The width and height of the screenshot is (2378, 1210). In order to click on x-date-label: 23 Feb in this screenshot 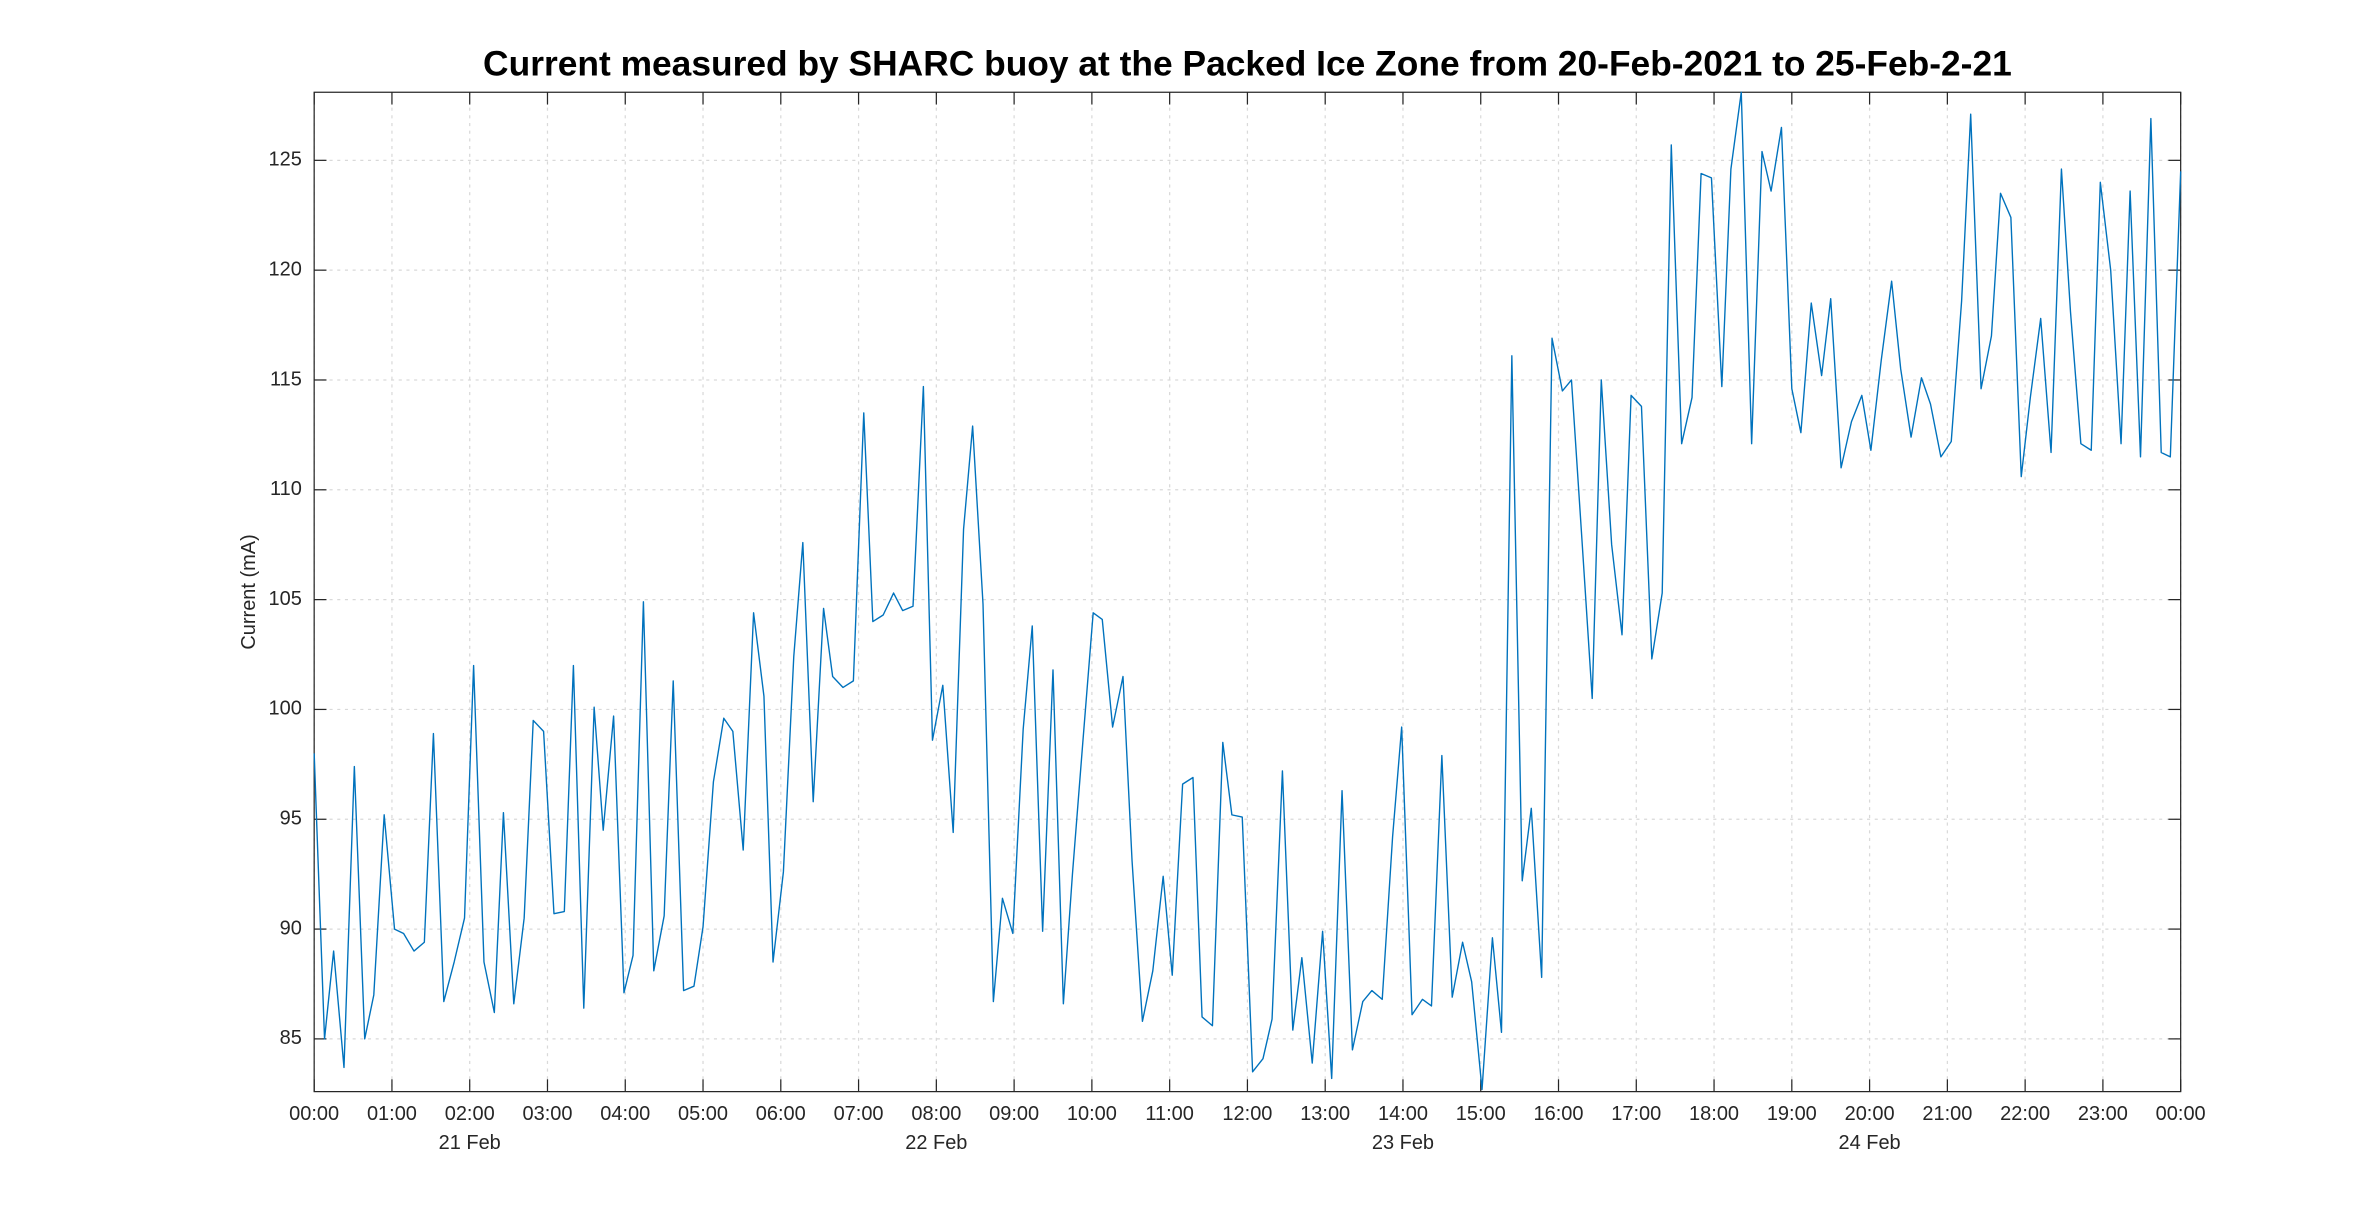, I will do `click(1403, 1143)`.